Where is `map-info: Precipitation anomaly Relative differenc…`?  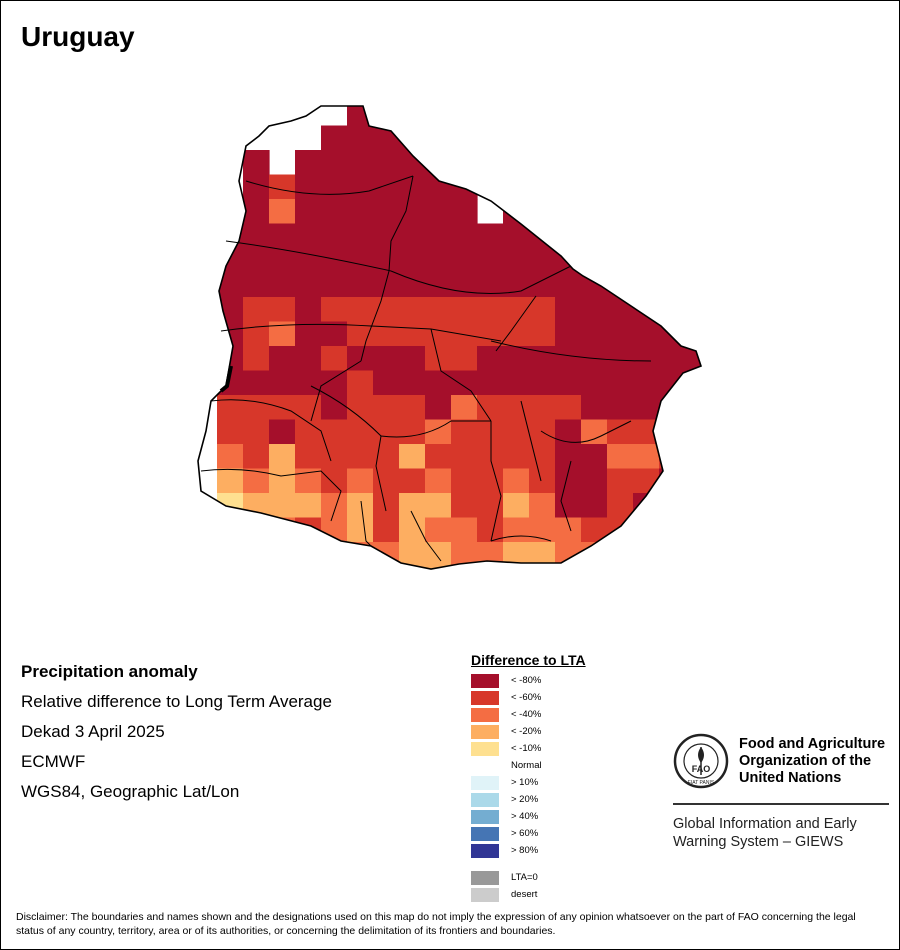
map-info: Precipitation anomaly Relative differenc… is located at coordinates (176, 732).